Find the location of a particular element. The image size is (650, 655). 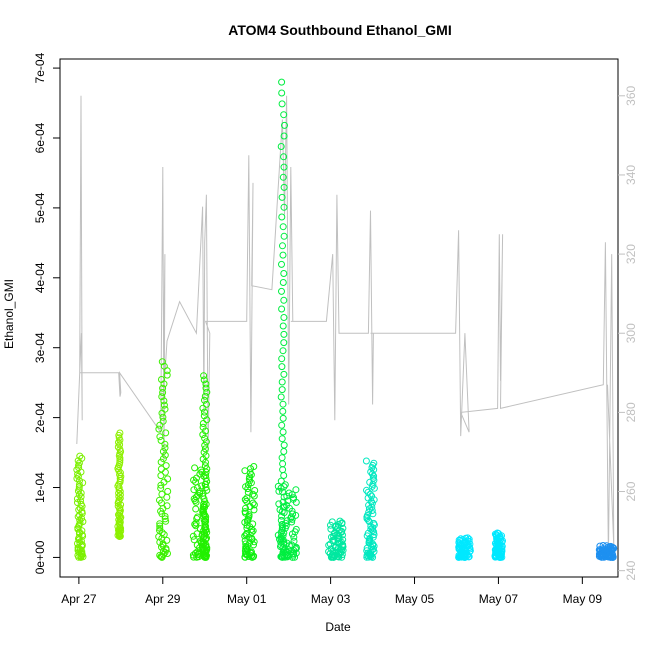

y2-tick-label: 320 is located at coordinates (631, 254).